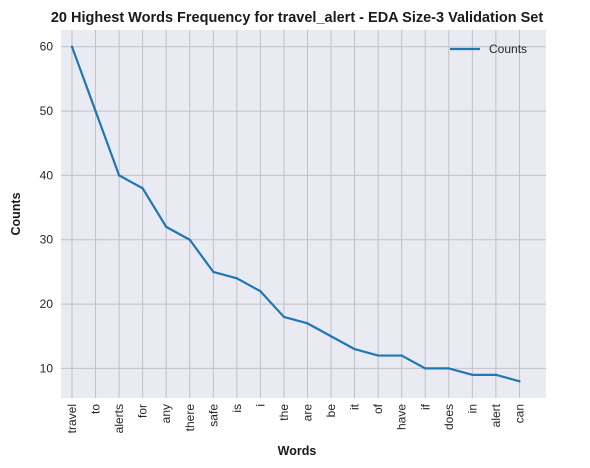 Image resolution: width=590 pixels, height=468 pixels. What do you see at coordinates (237, 408) in the screenshot?
I see `x-tick-label-is: is` at bounding box center [237, 408].